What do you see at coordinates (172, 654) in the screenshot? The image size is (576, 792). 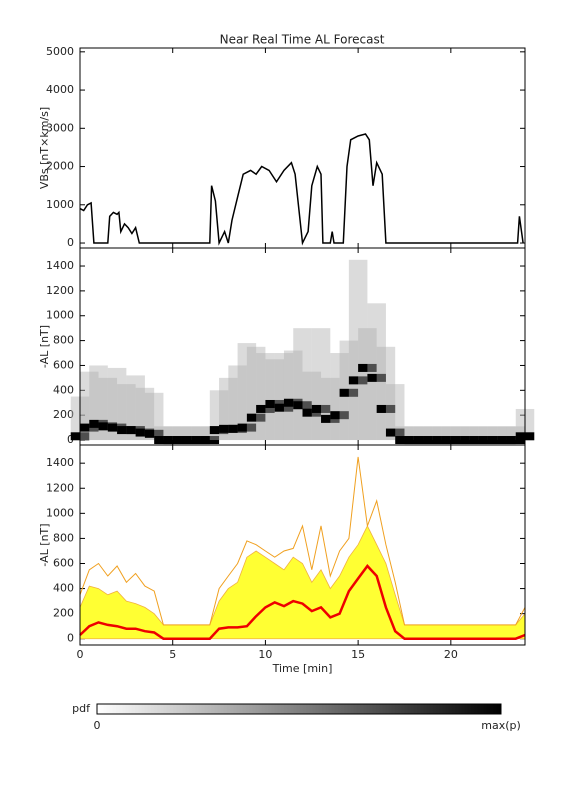 I see `x-tick-label: 5` at bounding box center [172, 654].